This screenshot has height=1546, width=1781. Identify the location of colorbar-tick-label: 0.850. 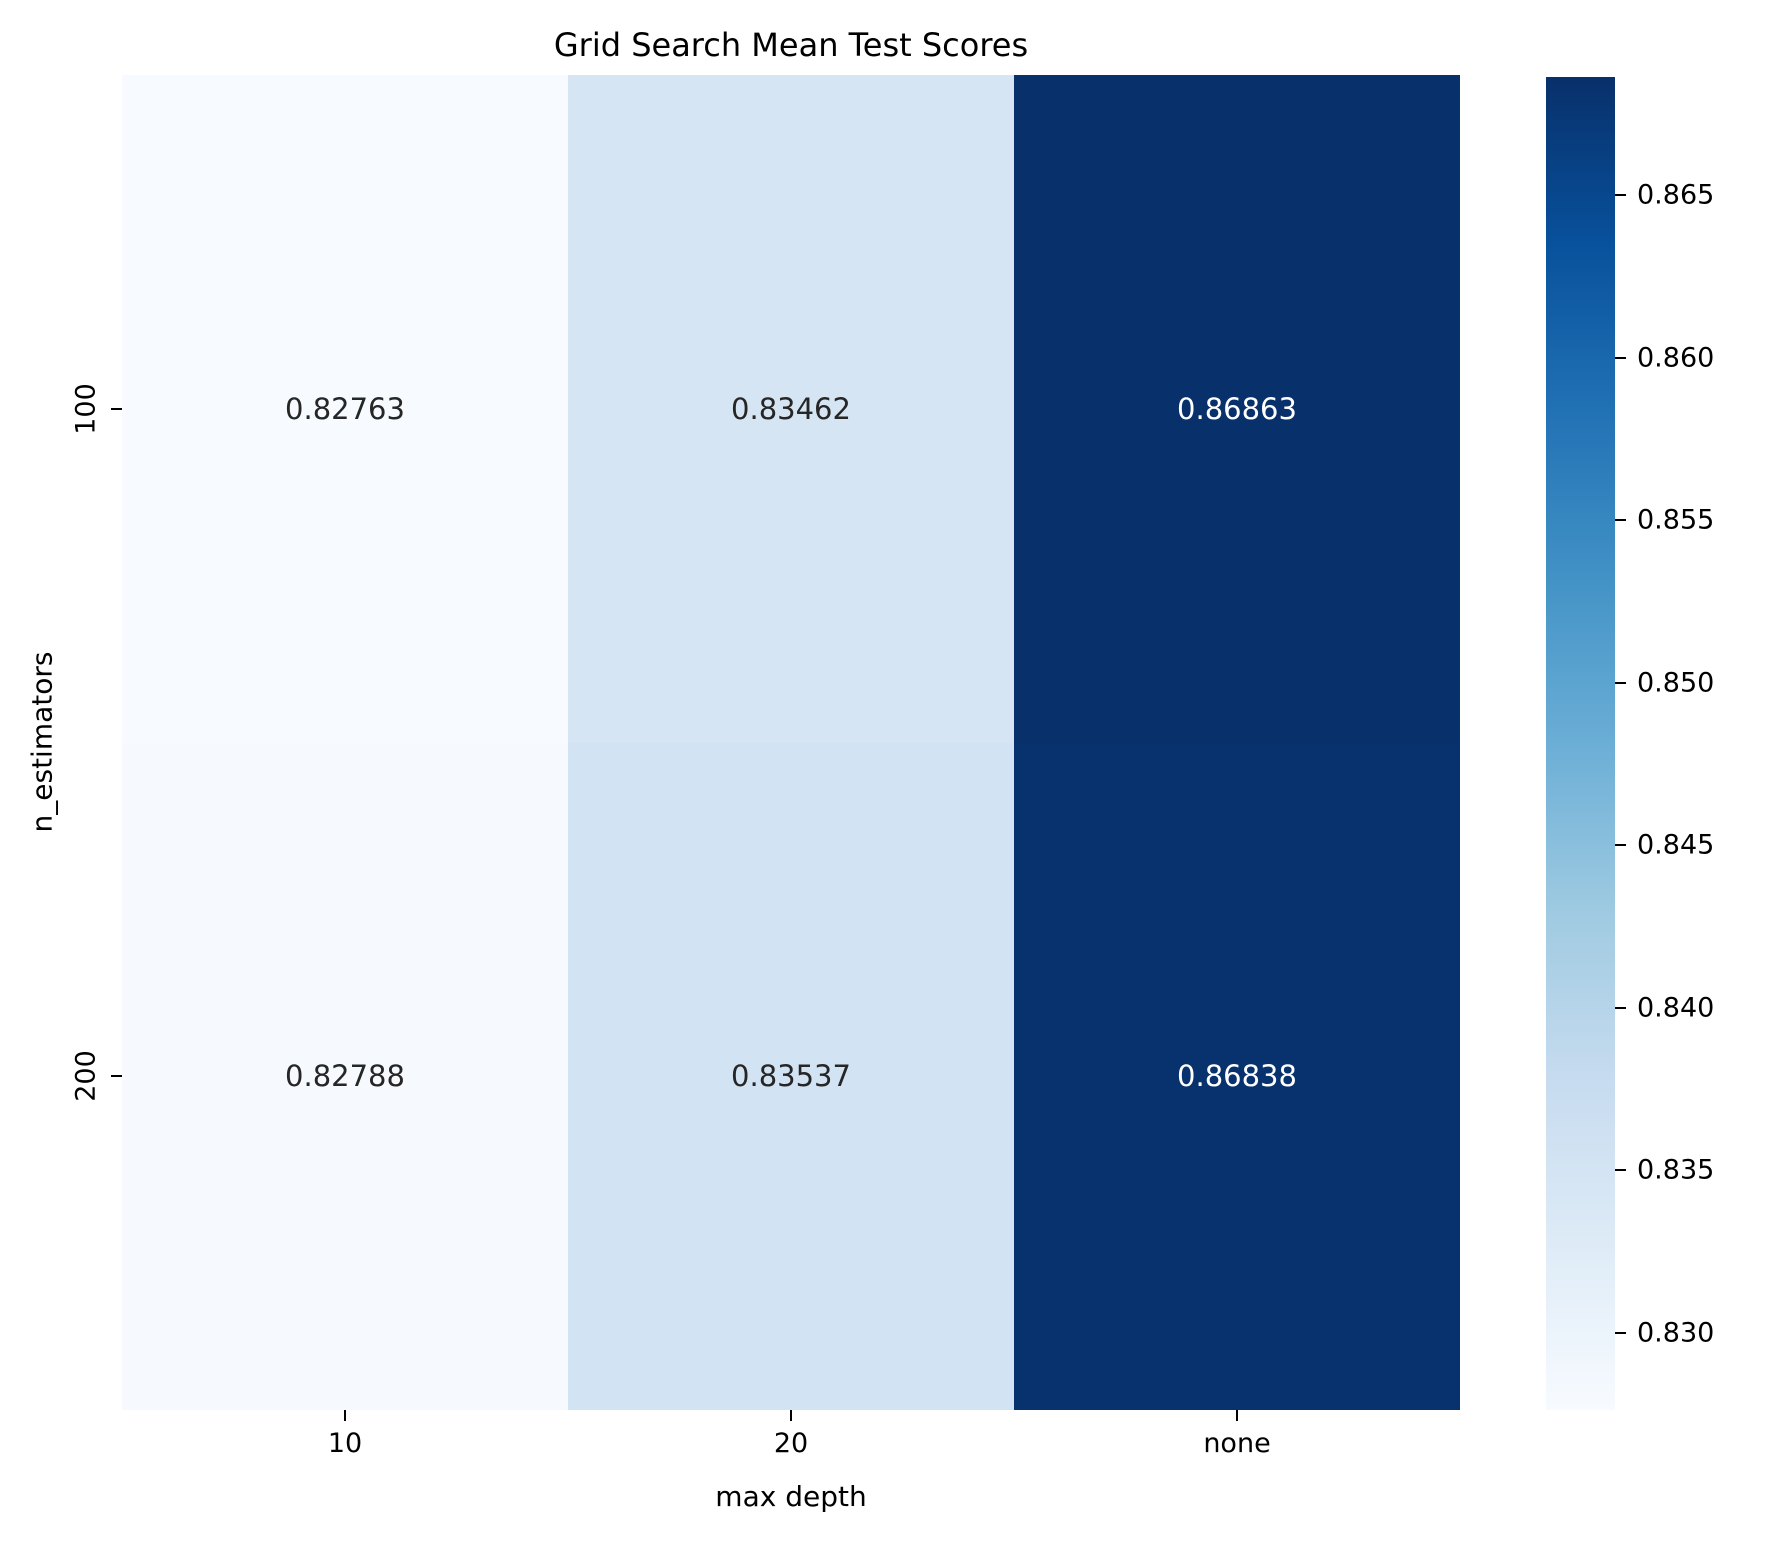
(1676, 683).